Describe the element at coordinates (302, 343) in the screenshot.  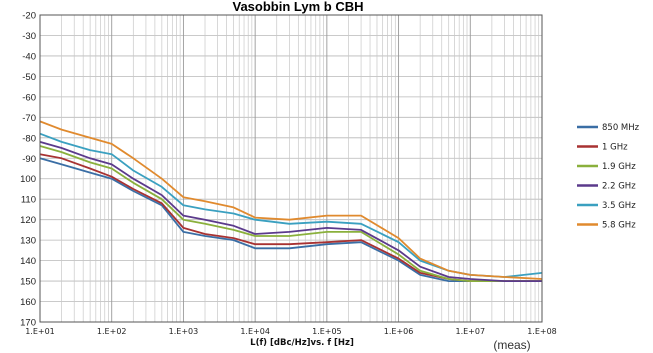
I see `x-axis-label: L(f) [dBc/Hz]vs. f [Hz]` at that location.